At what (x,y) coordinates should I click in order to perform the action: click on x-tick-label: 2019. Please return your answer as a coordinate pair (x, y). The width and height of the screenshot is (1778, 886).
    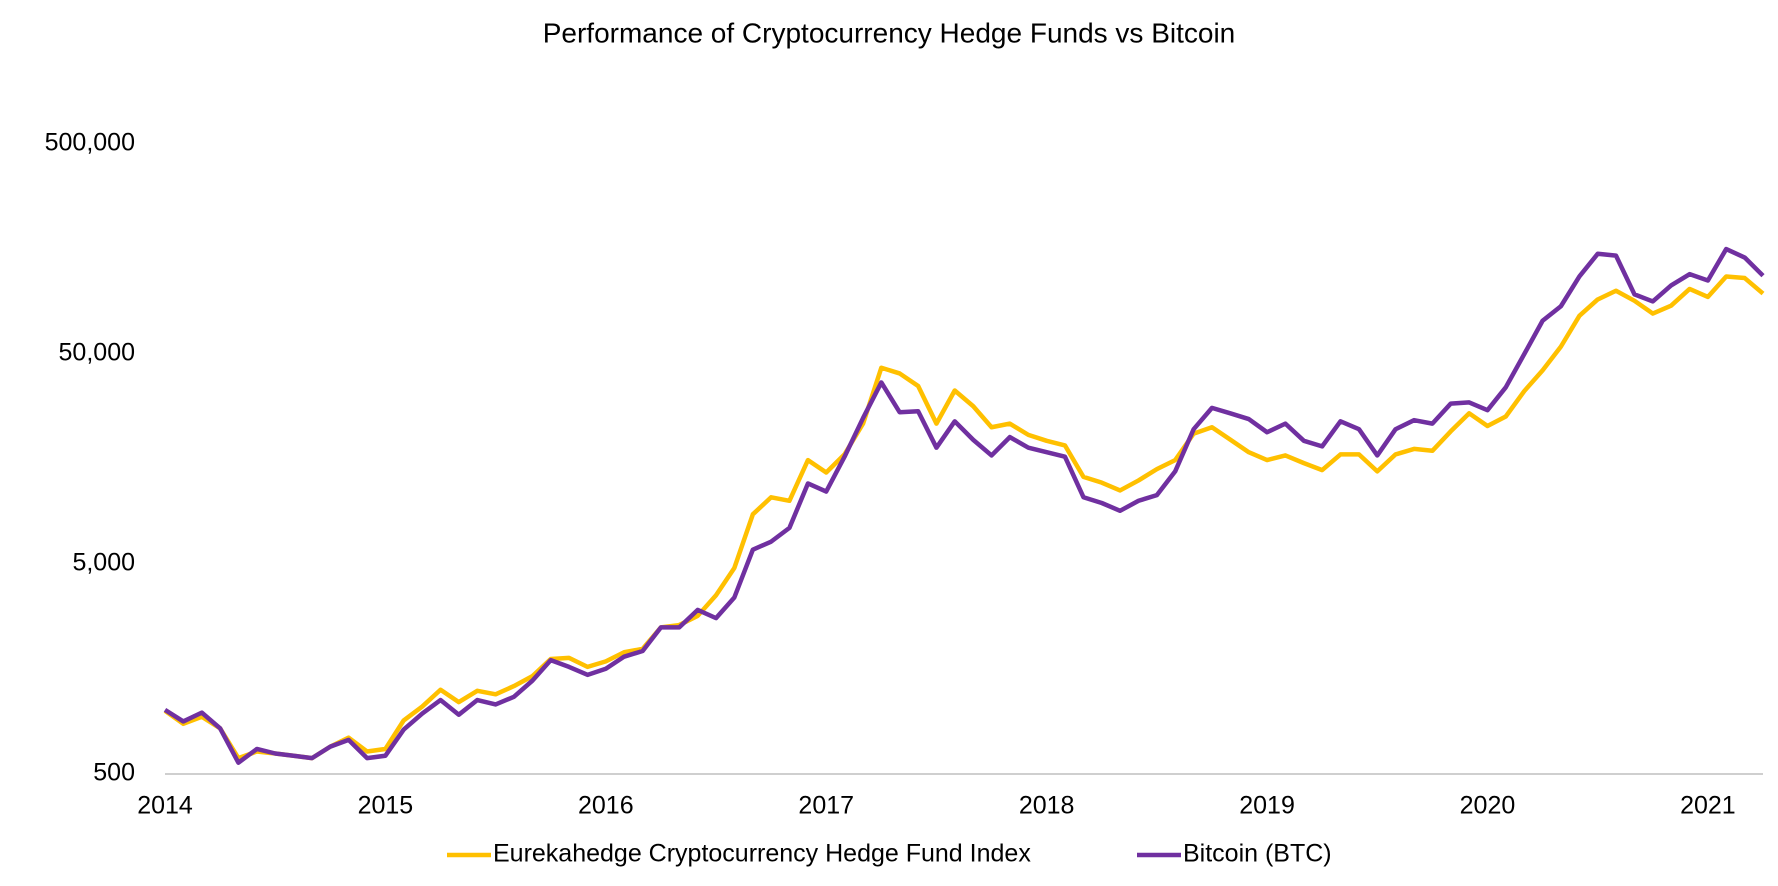
    Looking at the image, I should click on (1267, 806).